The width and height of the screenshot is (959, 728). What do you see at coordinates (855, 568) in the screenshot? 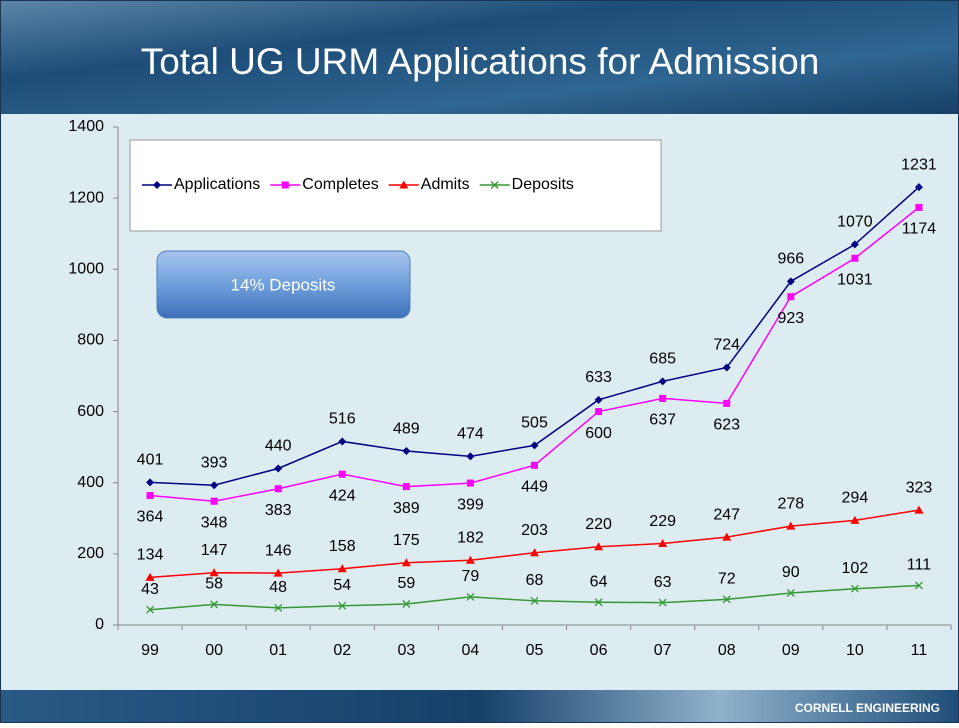
I see `data-label: 102` at bounding box center [855, 568].